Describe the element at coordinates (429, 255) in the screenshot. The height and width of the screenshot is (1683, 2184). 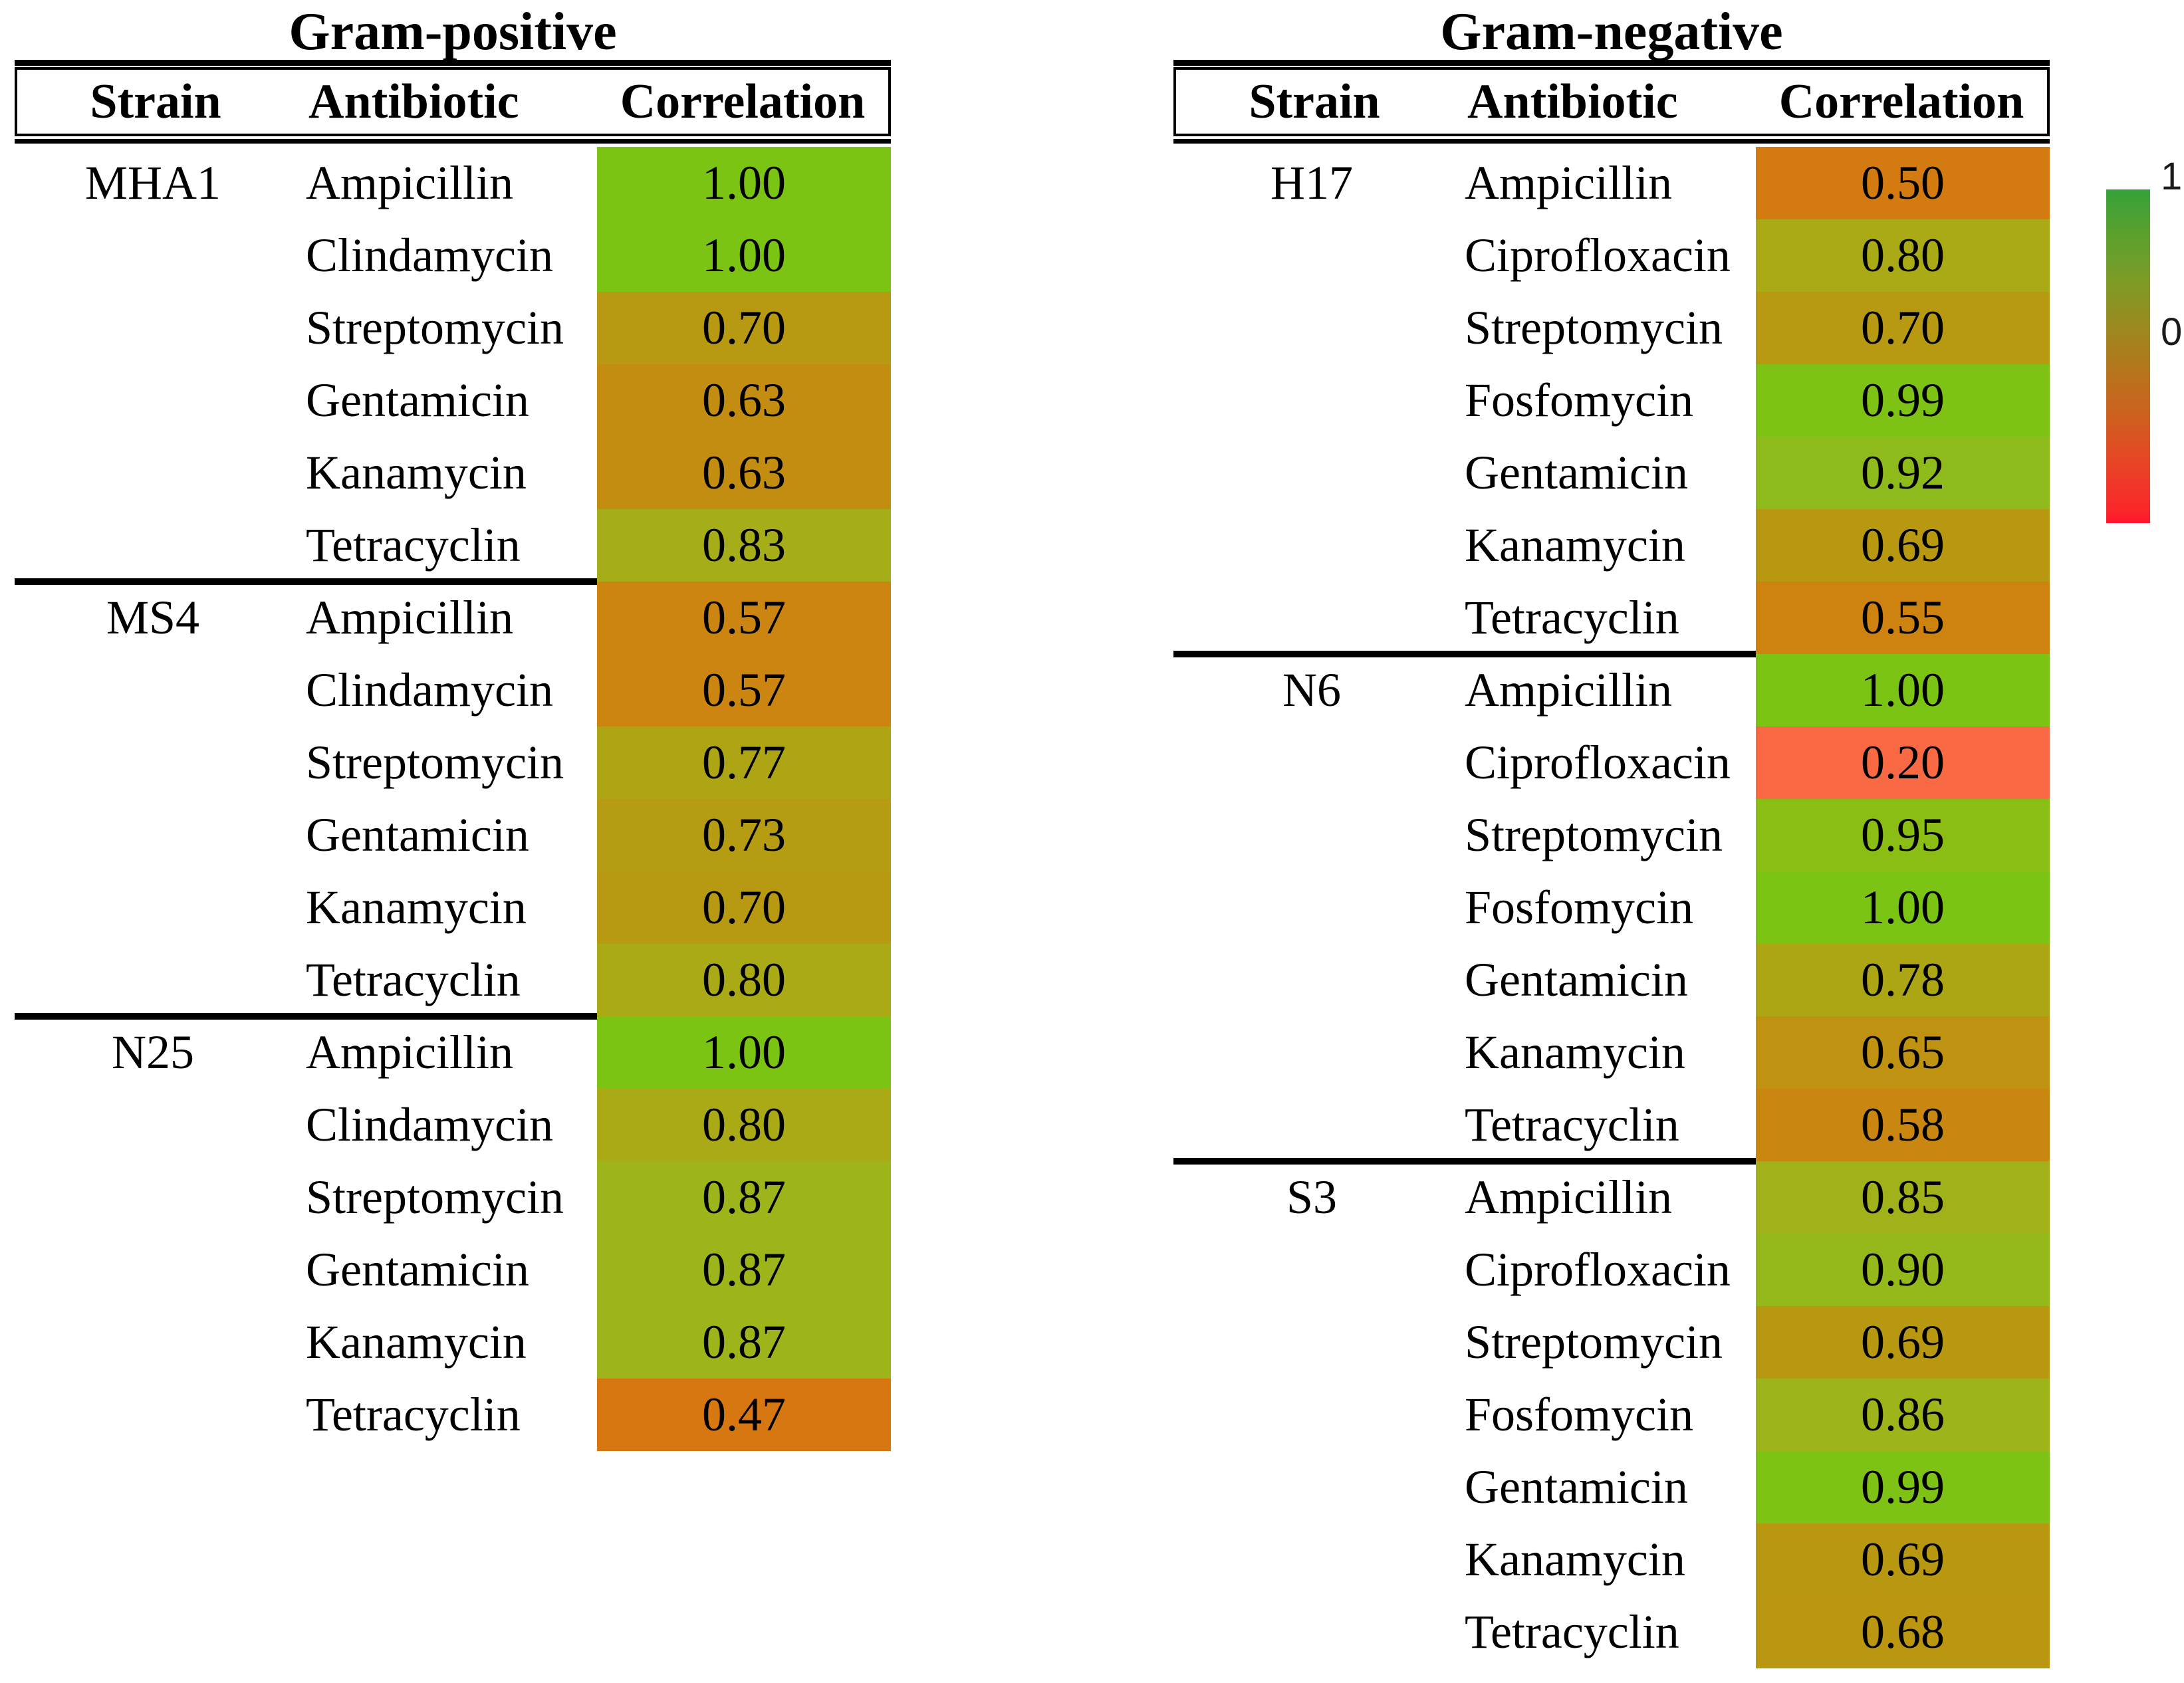
I see `antibiotic-cell: Clindamycin` at that location.